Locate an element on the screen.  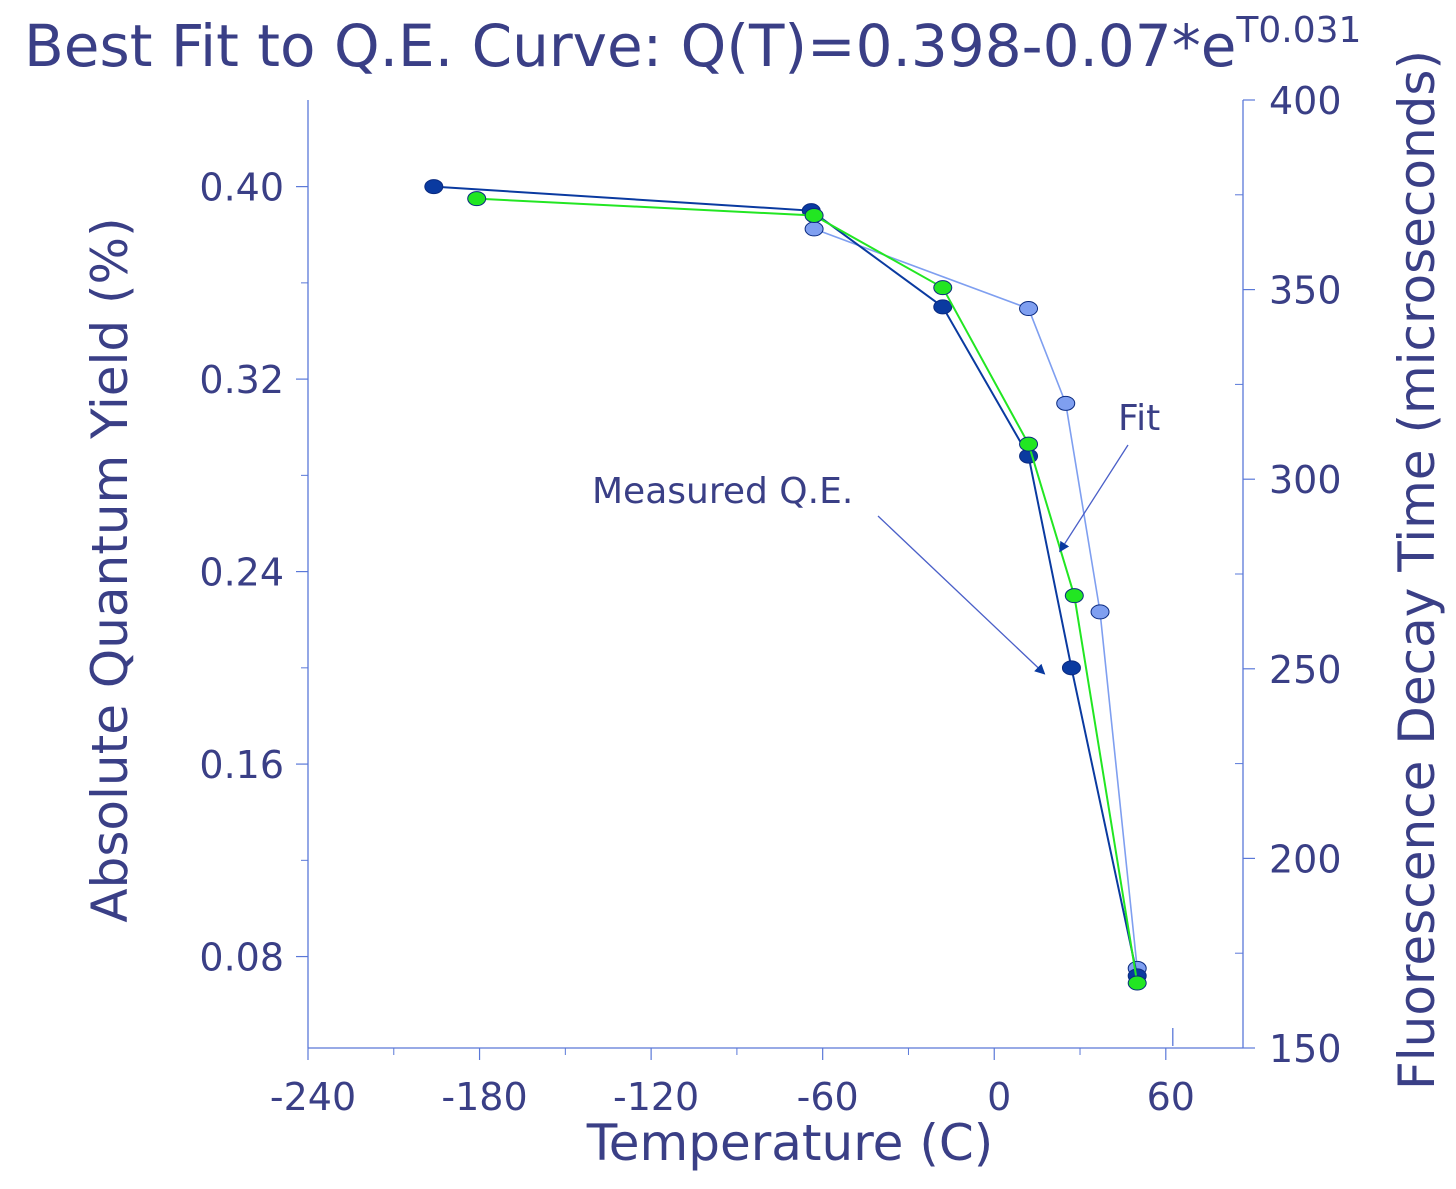
annotation-measured-label: Measured Q.E. is located at coordinates (722, 491).